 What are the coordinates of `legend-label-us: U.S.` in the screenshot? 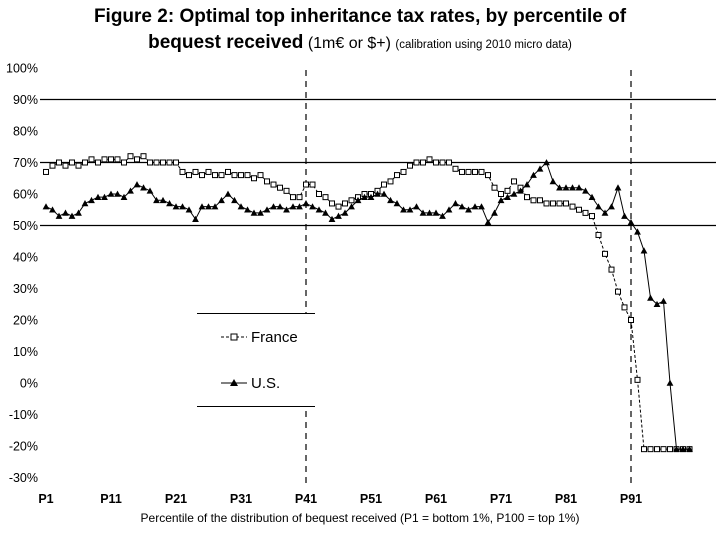 It's located at (266, 383).